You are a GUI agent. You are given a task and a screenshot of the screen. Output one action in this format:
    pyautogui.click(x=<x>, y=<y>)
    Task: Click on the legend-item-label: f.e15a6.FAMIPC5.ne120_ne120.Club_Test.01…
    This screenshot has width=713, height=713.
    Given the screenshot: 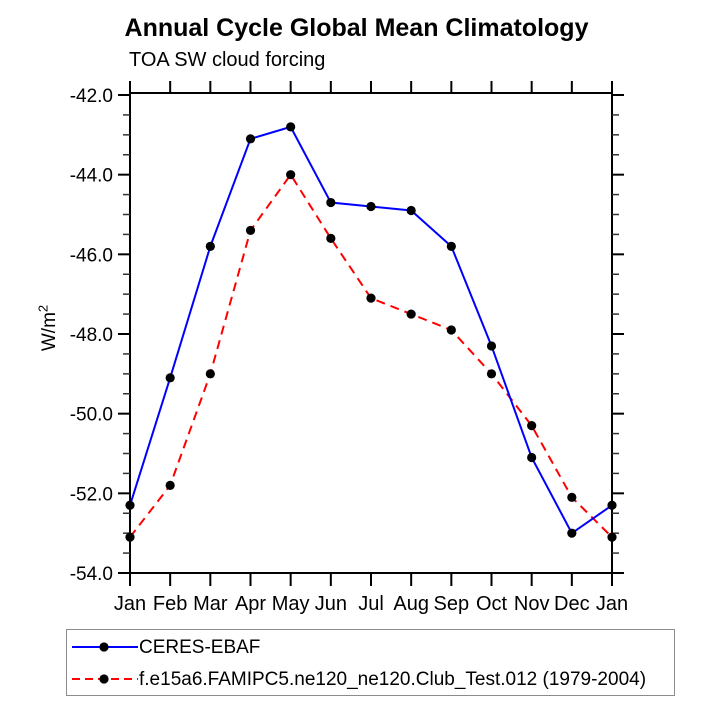 What is the action you would take?
    pyautogui.click(x=393, y=679)
    